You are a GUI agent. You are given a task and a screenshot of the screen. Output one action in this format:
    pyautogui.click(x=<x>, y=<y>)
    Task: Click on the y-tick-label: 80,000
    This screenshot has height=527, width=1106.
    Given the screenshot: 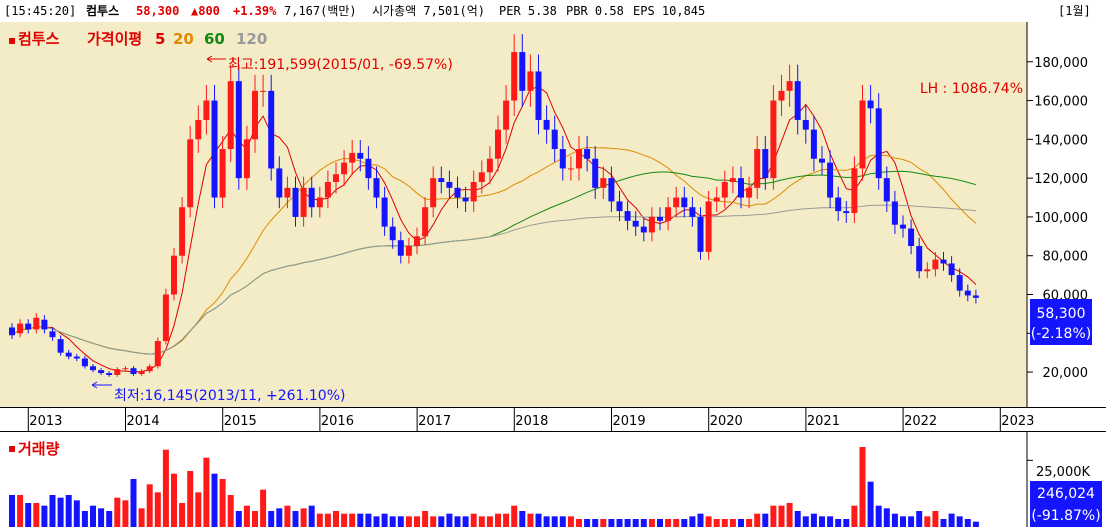 What is the action you would take?
    pyautogui.click(x=1066, y=257)
    